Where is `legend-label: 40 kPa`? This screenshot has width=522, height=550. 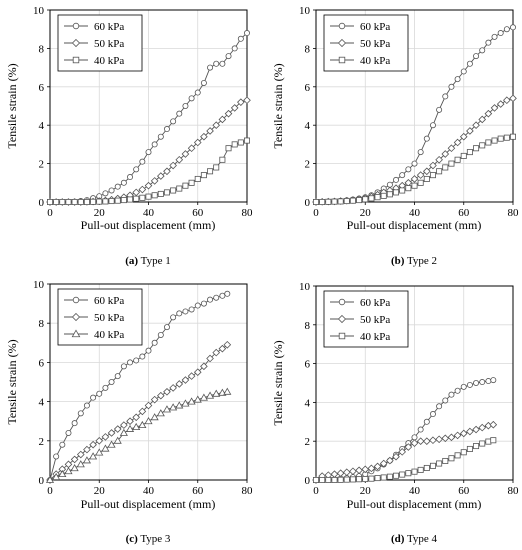 legend-label: 40 kPa is located at coordinates (375, 61).